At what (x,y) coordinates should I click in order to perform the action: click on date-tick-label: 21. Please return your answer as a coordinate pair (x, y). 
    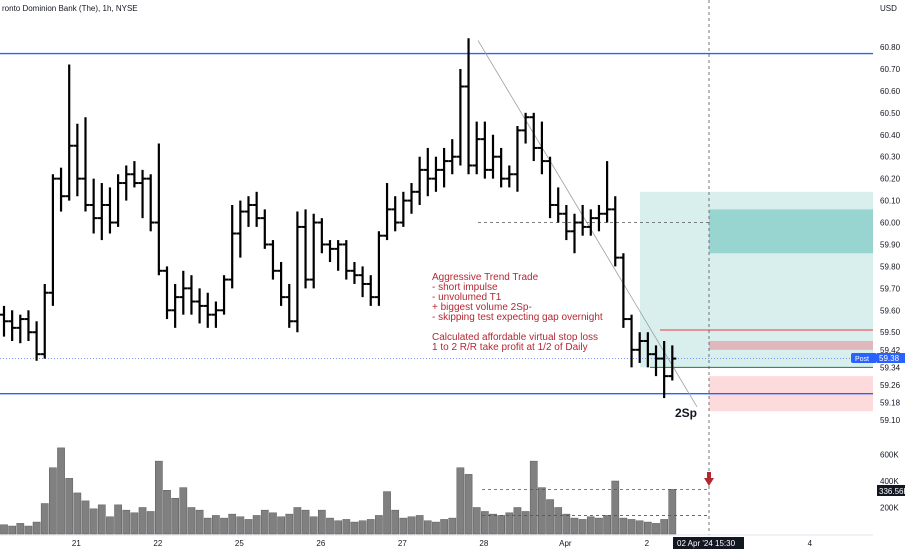
    Looking at the image, I should click on (76, 543).